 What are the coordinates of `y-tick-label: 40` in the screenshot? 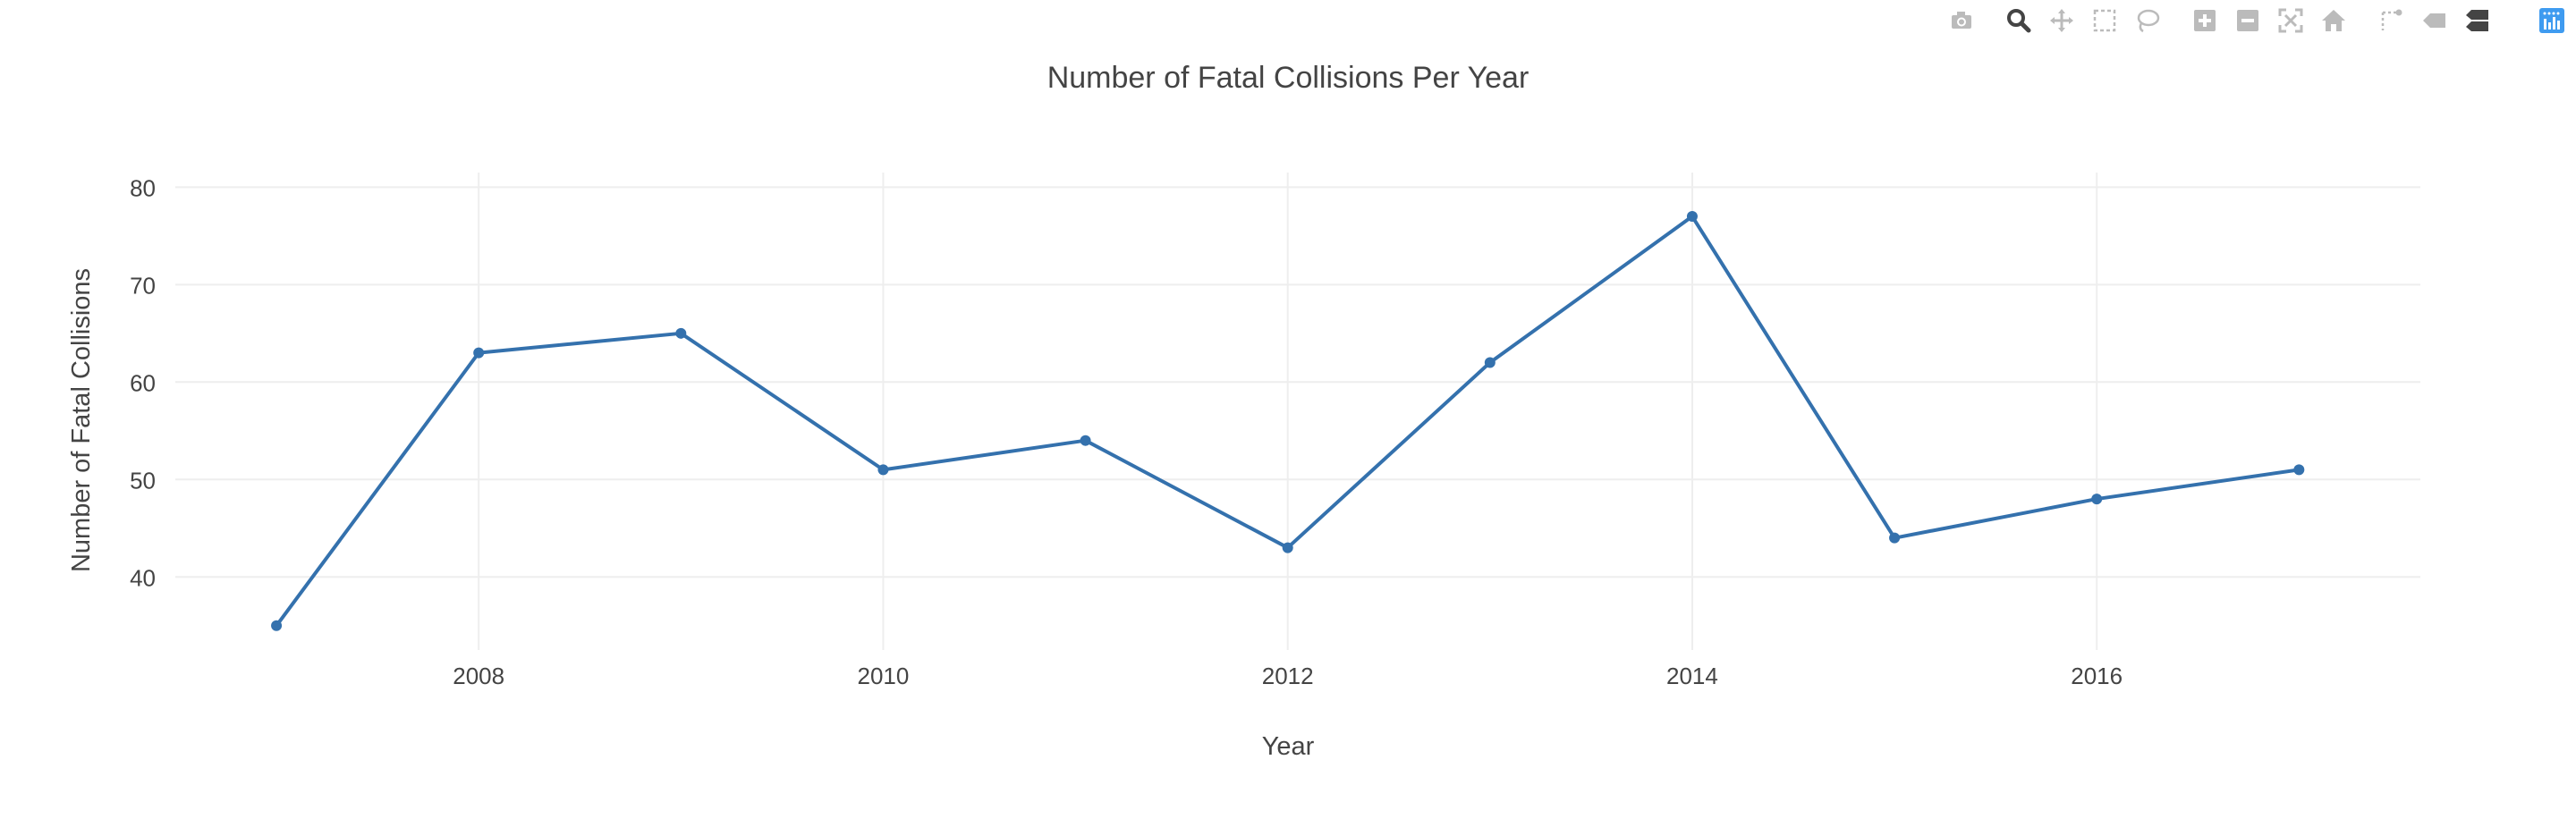 It's located at (143, 577).